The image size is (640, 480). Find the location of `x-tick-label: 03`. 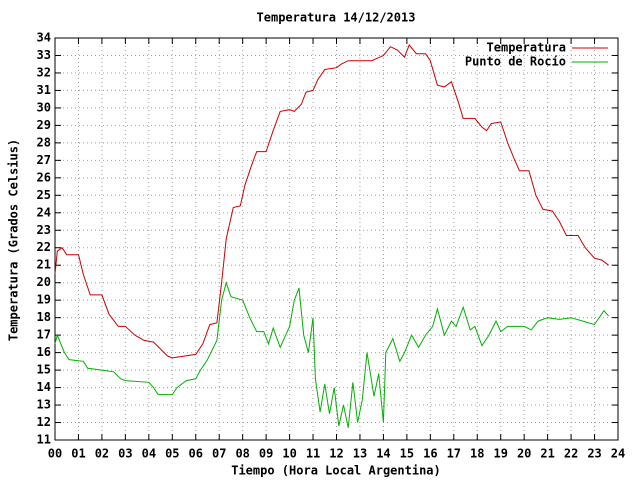

x-tick-label: 03 is located at coordinates (125, 454).